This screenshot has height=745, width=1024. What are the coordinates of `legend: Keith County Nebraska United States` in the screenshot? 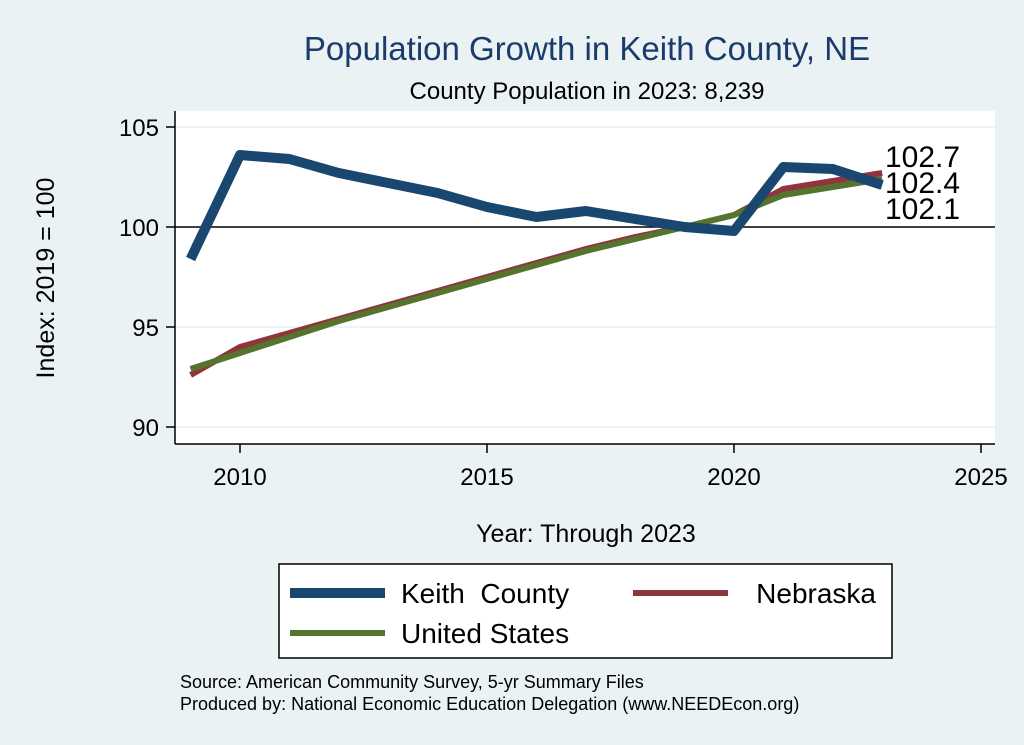 It's located at (585, 611).